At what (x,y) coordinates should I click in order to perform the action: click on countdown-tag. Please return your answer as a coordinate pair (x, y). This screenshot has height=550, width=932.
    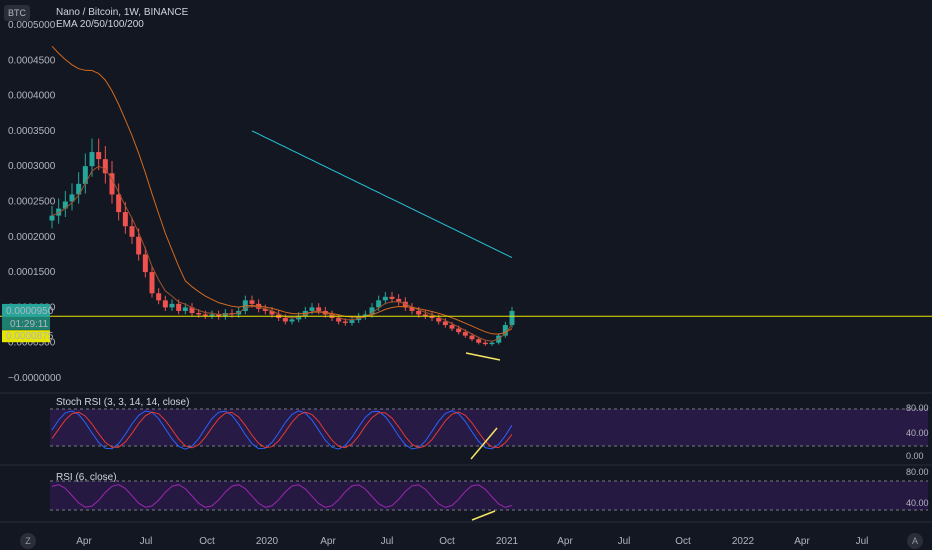
    Looking at the image, I should click on (26, 323).